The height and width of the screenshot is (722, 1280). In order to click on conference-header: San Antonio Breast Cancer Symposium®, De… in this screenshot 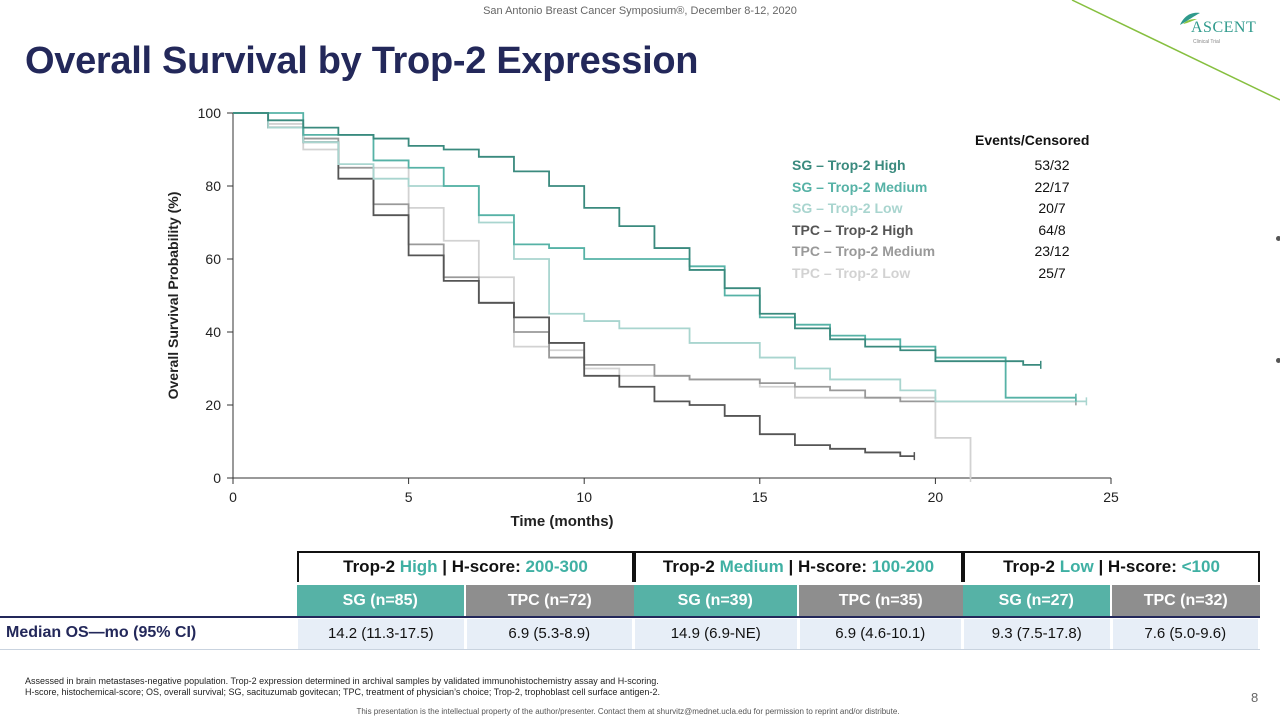, I will do `click(640, 11)`.